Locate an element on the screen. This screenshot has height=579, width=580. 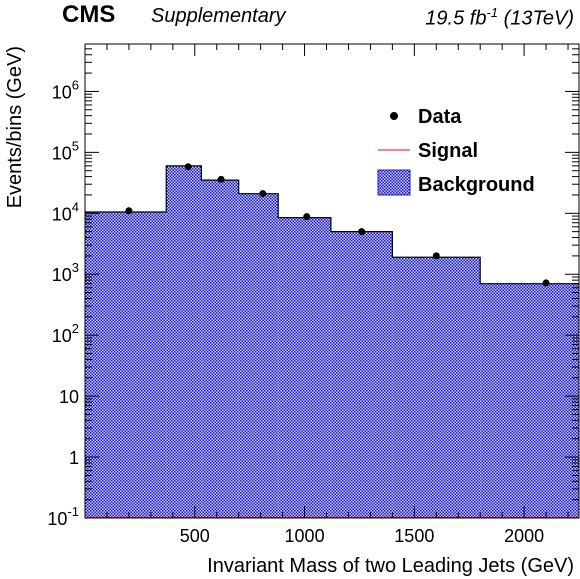
y-tick-label: 10⁵ is located at coordinates (65, 150).